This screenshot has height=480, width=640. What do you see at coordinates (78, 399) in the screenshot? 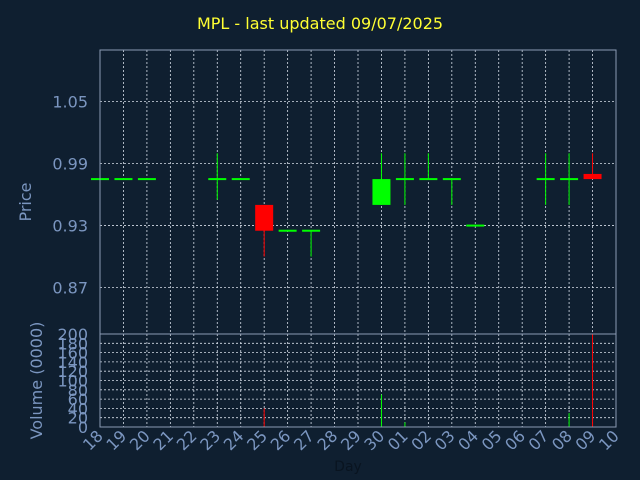
I see `volume-tick-label: 60` at bounding box center [78, 399].